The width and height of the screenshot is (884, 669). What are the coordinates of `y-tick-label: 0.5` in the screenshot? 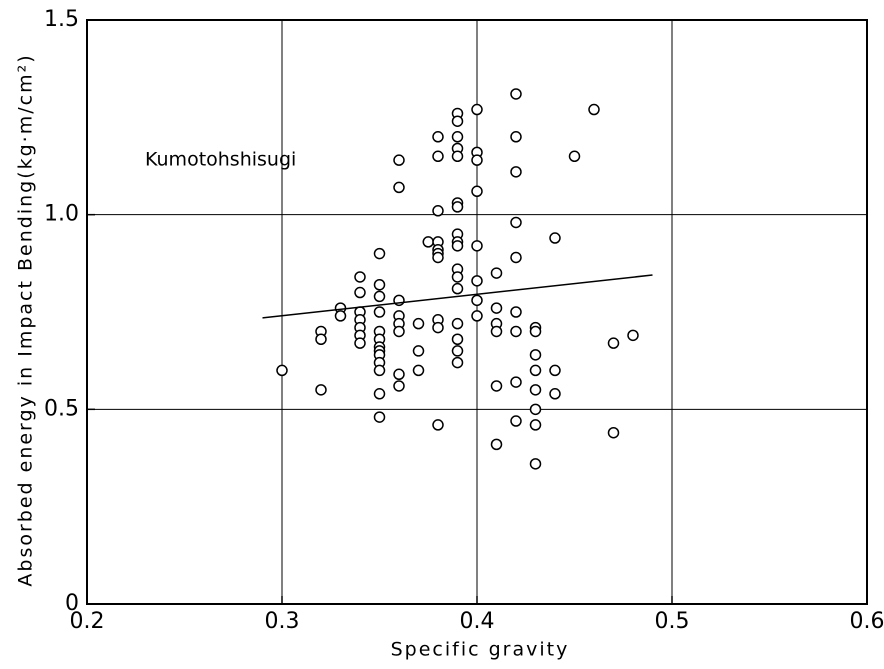 It's located at (61, 408).